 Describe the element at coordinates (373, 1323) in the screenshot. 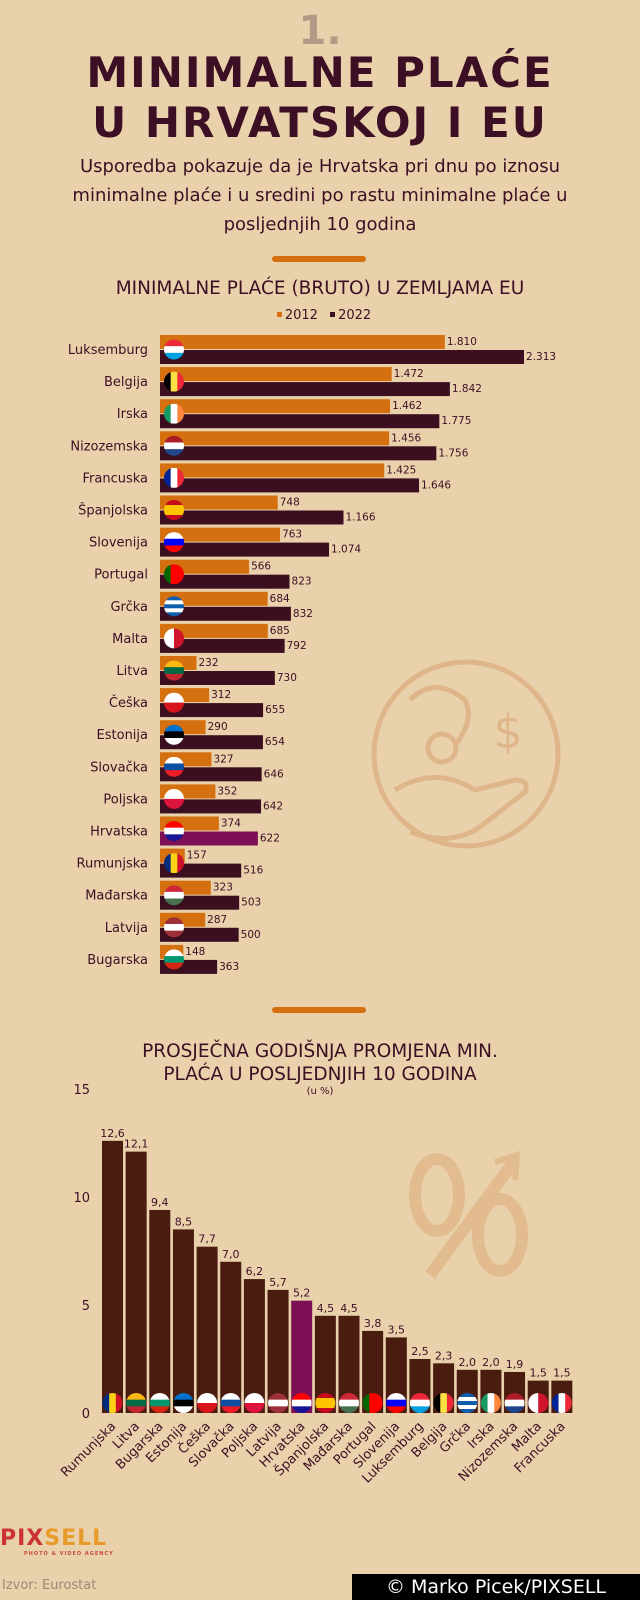

I see `value-label: 3,8` at that location.